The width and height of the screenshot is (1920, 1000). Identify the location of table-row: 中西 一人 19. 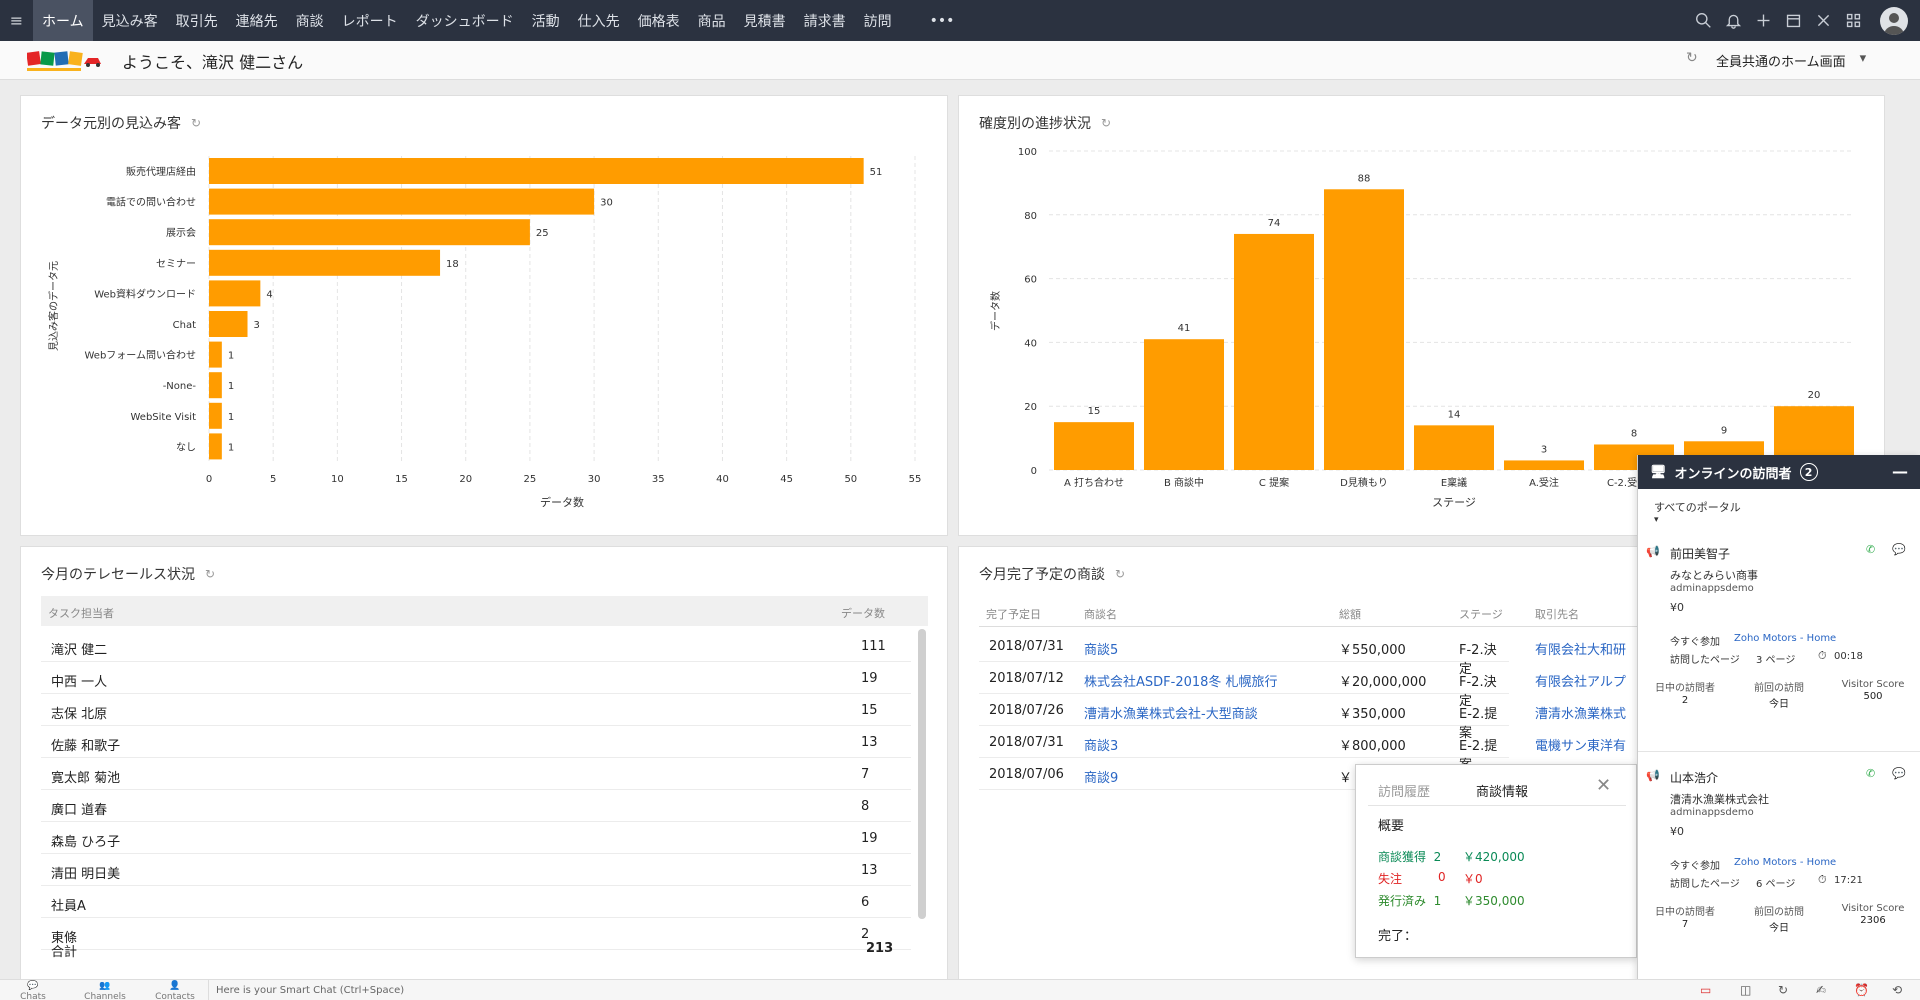
(476, 678).